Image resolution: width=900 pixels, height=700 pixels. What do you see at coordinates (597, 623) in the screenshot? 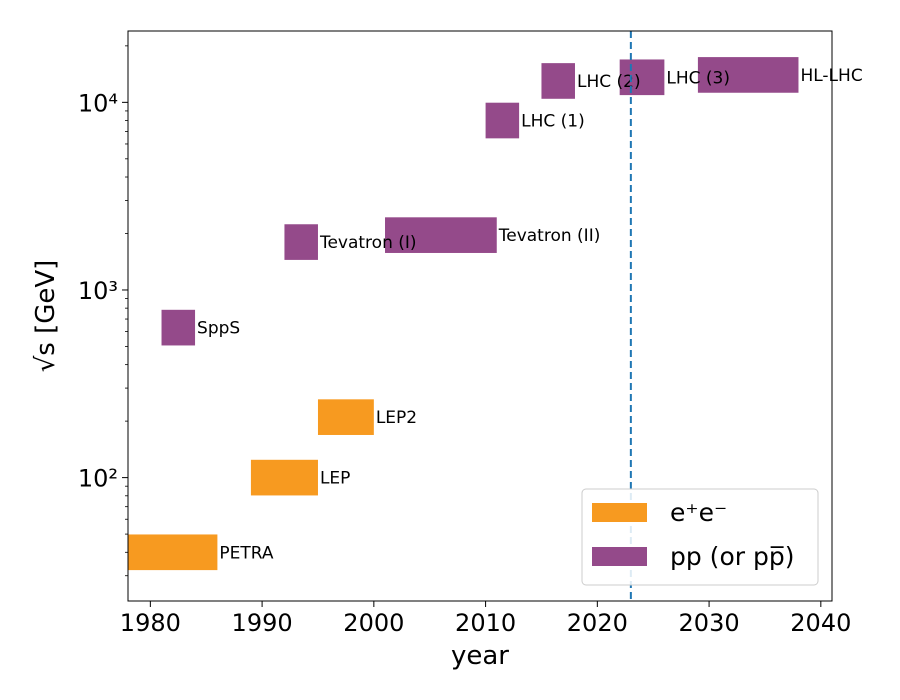
I see `x-tick-label: 2020` at bounding box center [597, 623].